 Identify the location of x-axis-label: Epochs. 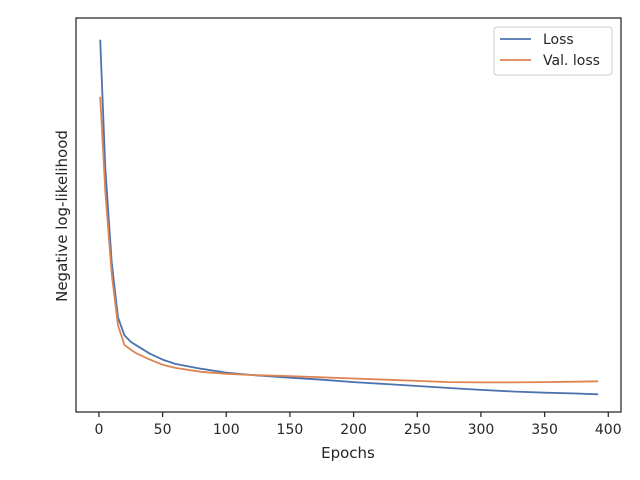
(348, 453).